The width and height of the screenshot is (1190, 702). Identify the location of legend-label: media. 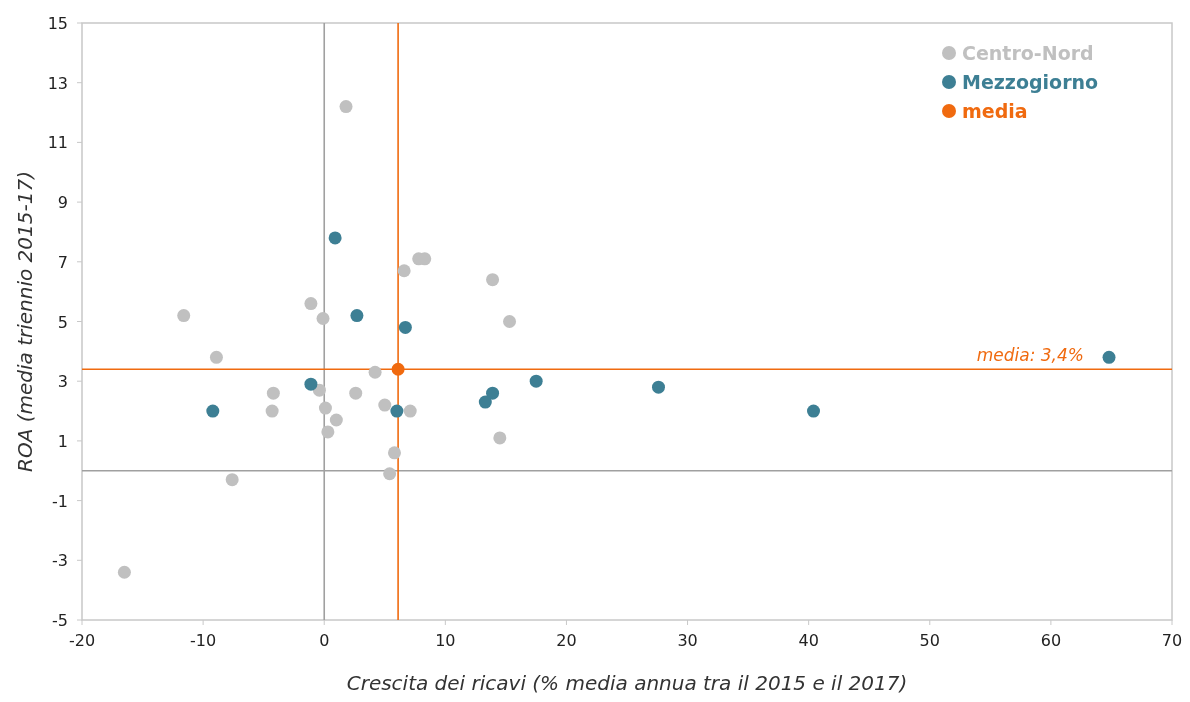
(995, 111).